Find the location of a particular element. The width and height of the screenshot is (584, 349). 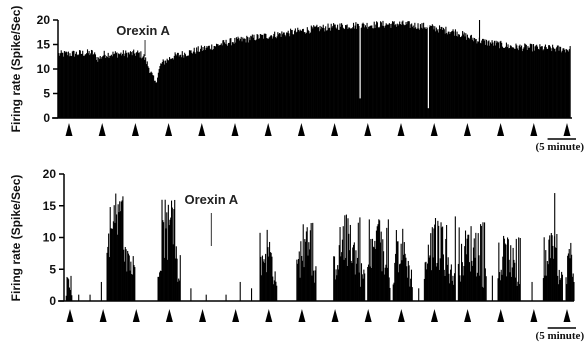

bottom-stimulus-markers is located at coordinates (318, 315).